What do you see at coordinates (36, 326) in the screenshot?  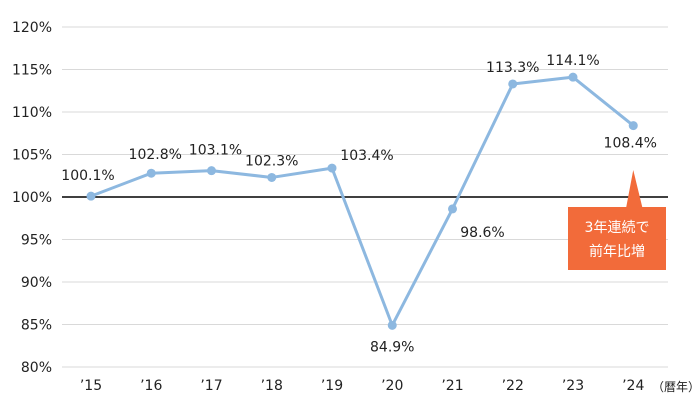 I see `y-tick-label: 85%` at bounding box center [36, 326].